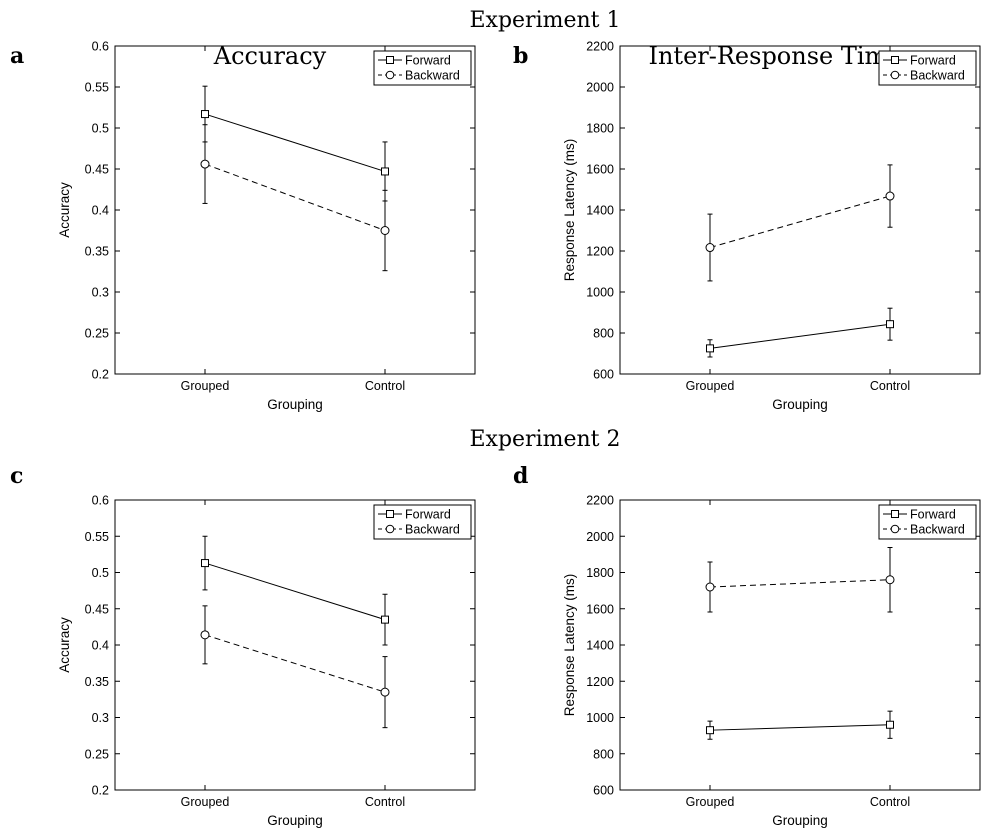 Image resolution: width=982 pixels, height=831 pixels. I want to click on panel-letter-a: a, so click(17, 56).